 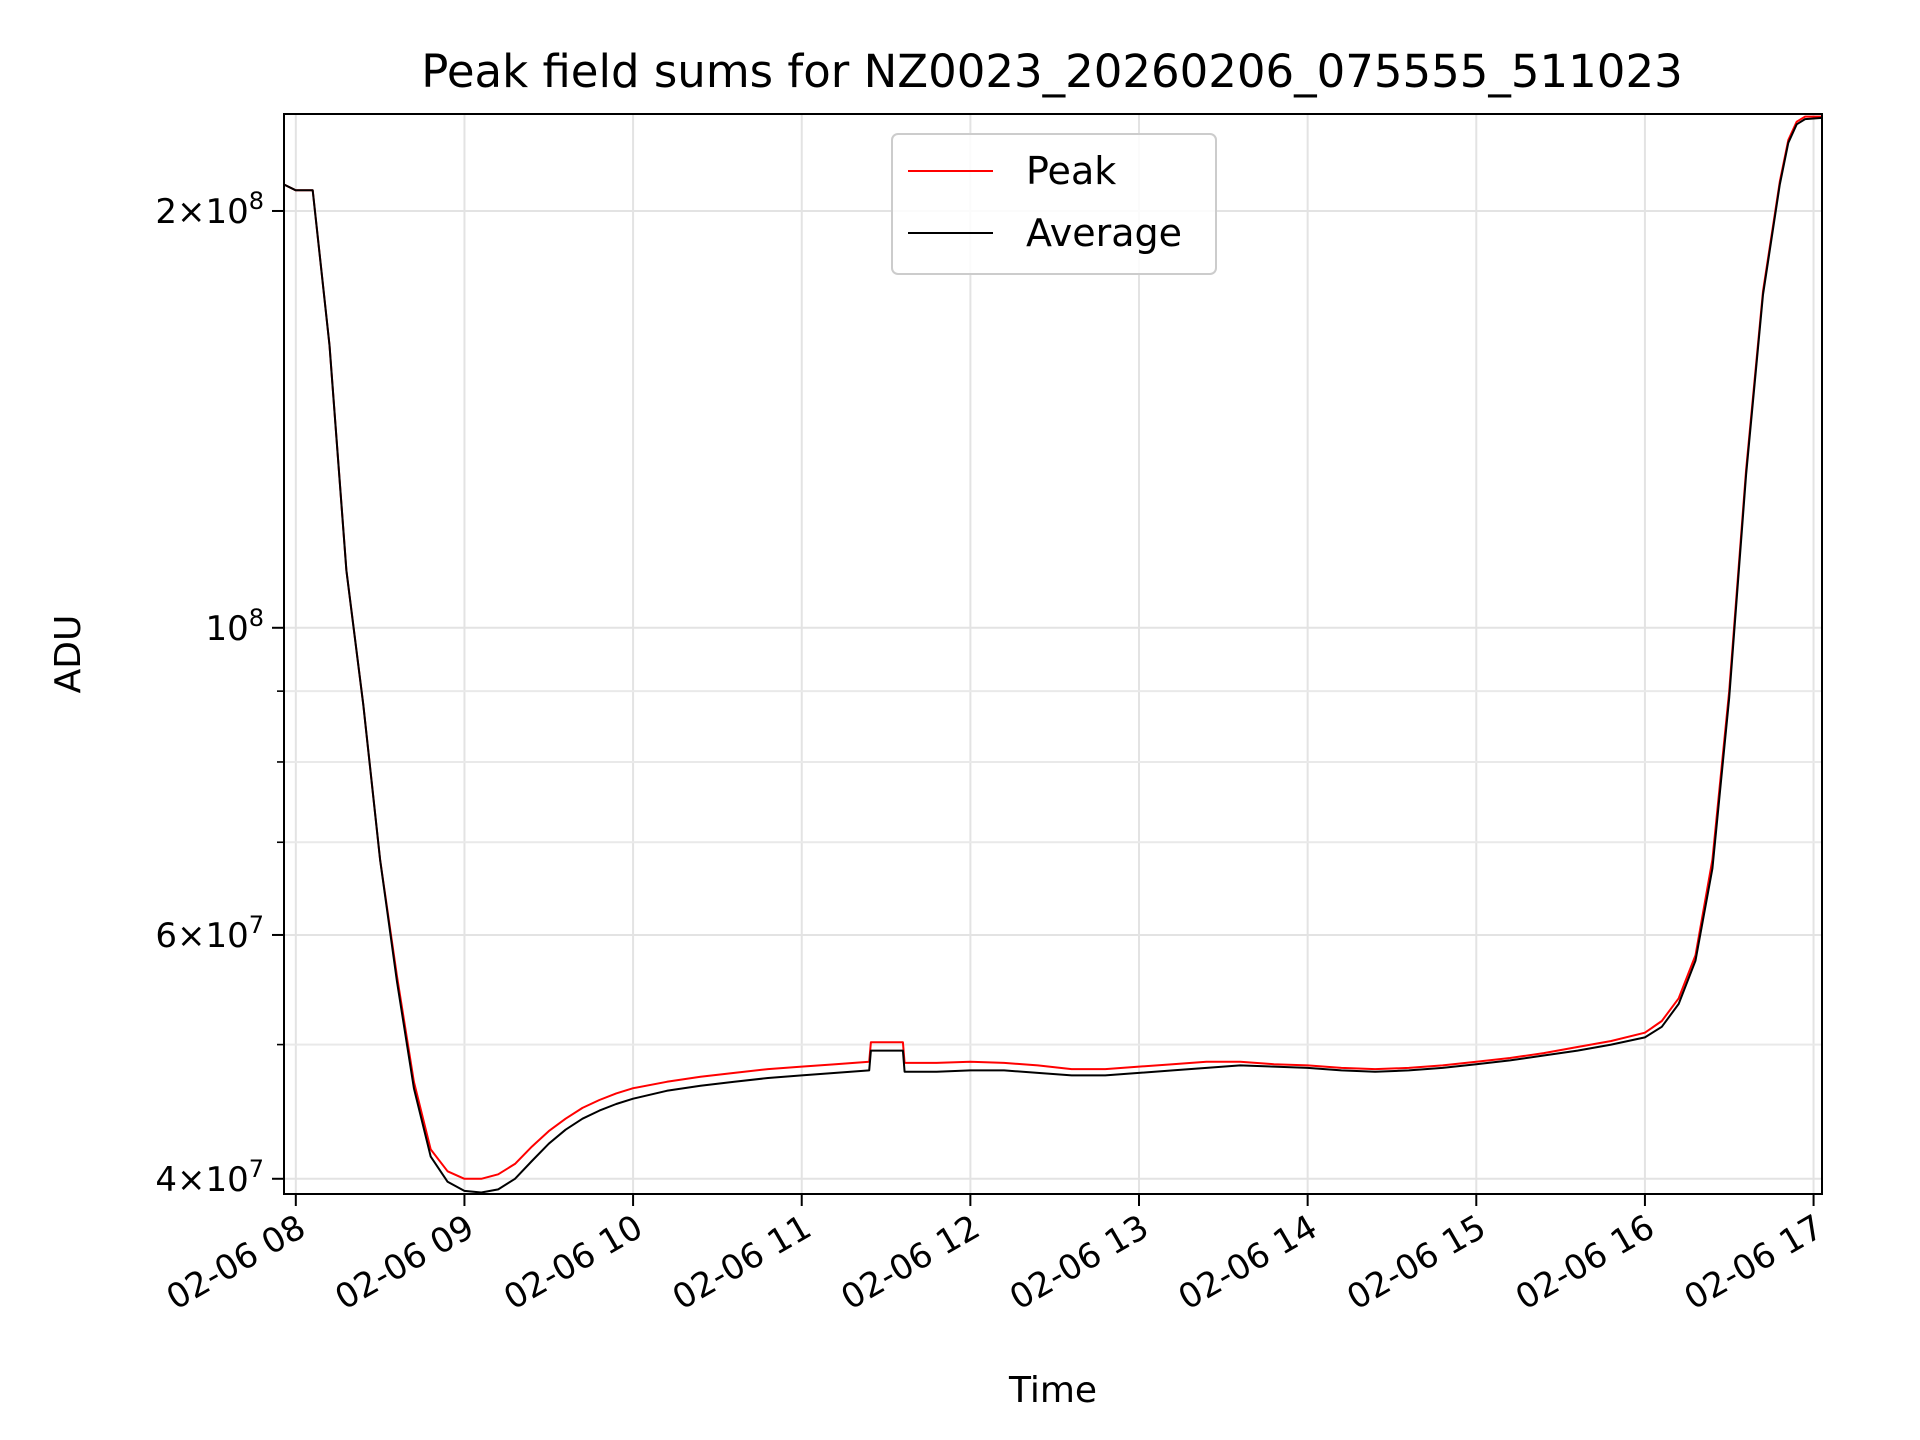 I want to click on x-axis-title: Time, so click(x=1052, y=1390).